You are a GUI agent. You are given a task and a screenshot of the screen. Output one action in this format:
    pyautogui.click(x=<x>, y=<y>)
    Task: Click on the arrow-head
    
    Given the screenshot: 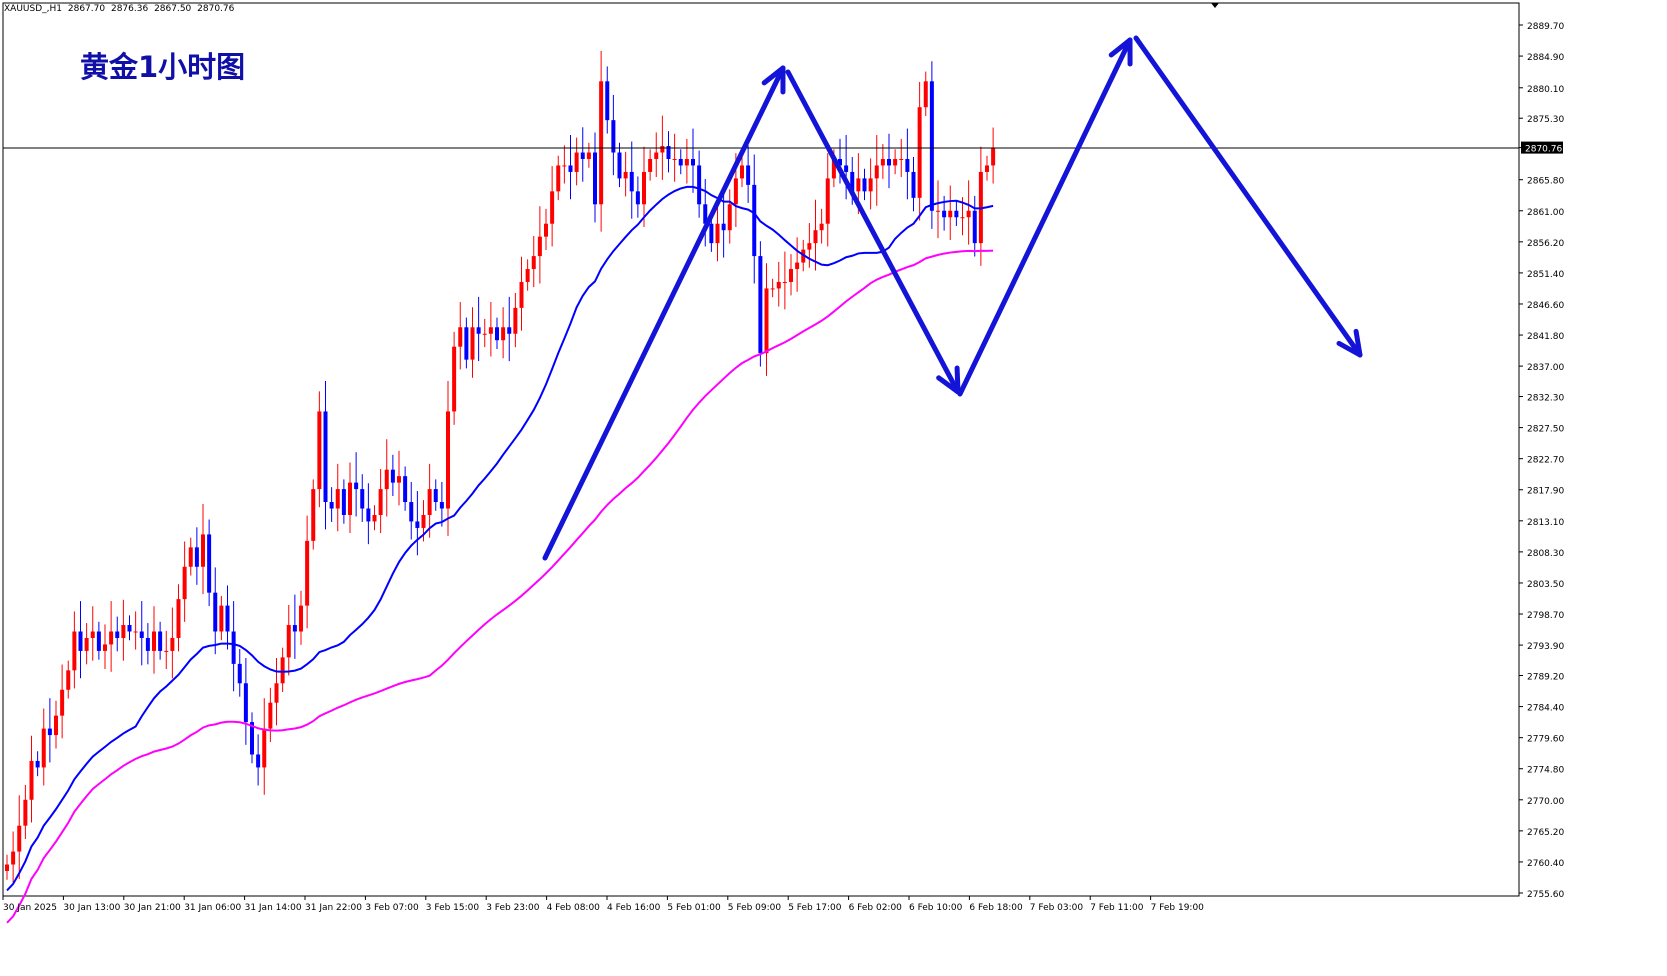 What is the action you would take?
    pyautogui.click(x=948, y=380)
    